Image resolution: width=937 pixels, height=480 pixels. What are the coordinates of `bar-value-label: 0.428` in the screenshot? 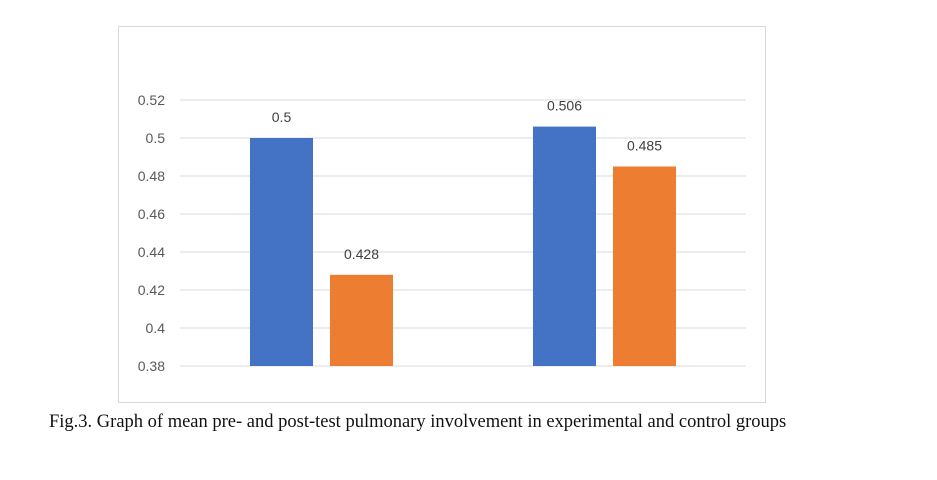 It's located at (361, 254).